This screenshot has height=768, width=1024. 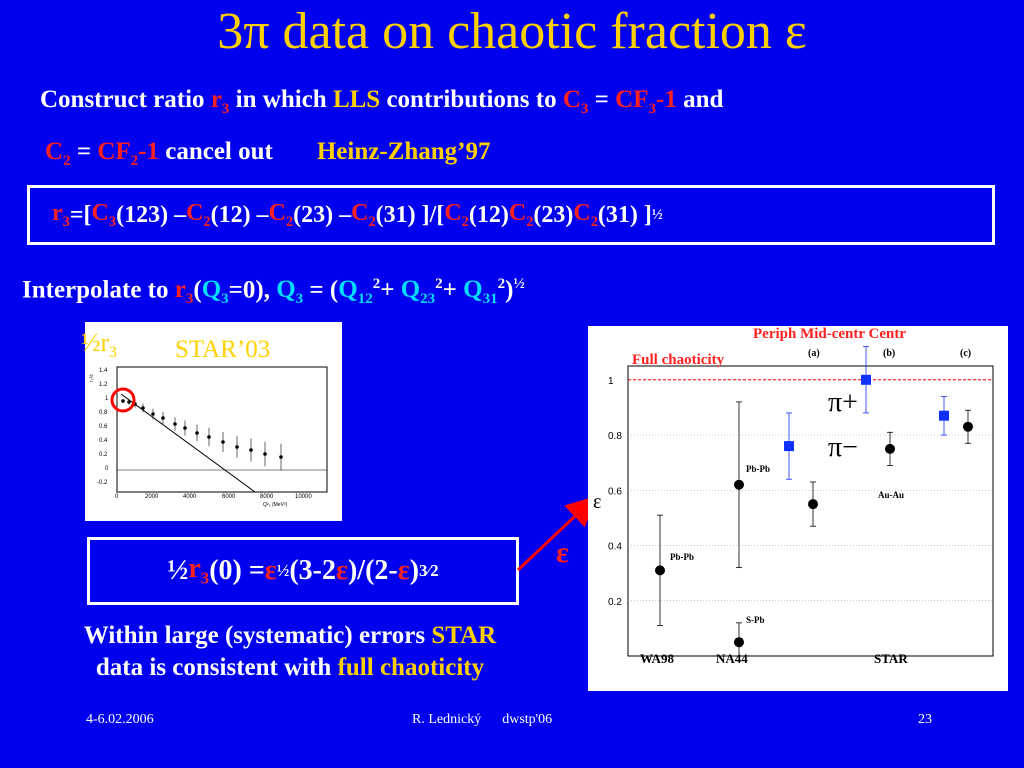 I want to click on xtick: 0, so click(x=117, y=497).